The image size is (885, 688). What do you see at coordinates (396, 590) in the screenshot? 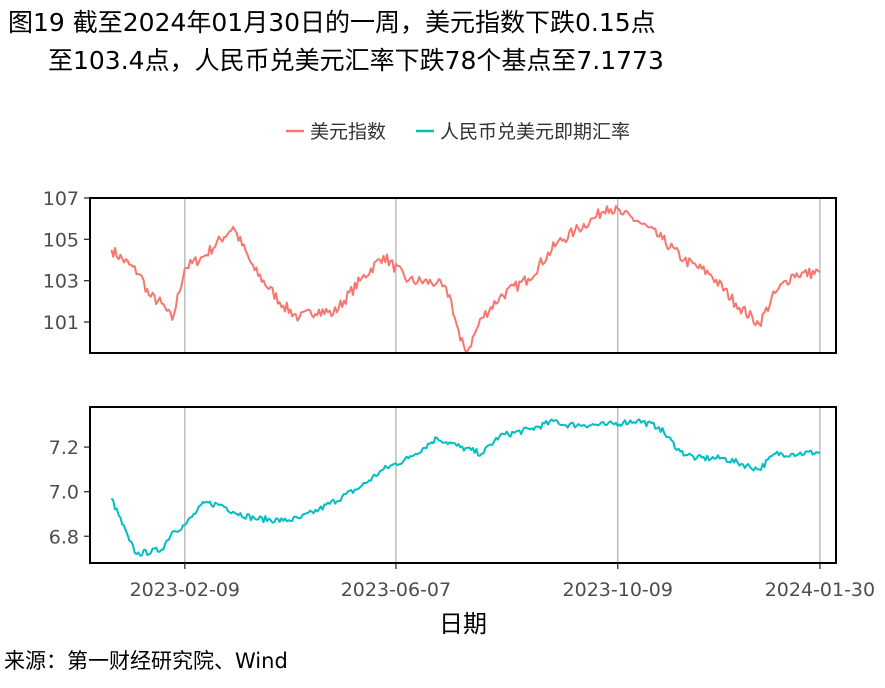
I see `x-tick-label-1: 2023-06-07` at bounding box center [396, 590].